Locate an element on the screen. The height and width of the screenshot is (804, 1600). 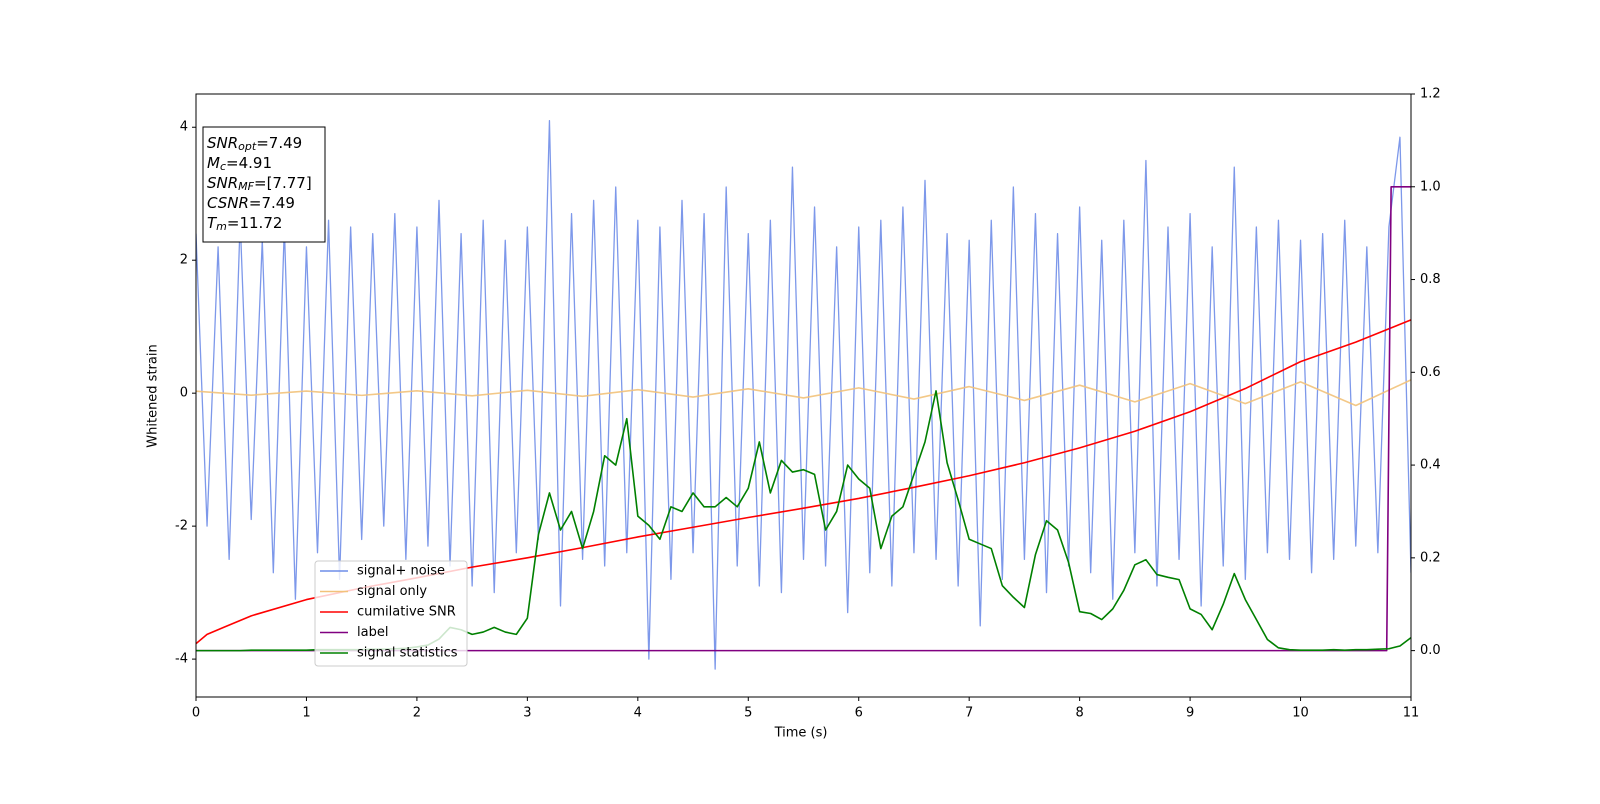
annotation-sub: opt is located at coordinates (247, 146).